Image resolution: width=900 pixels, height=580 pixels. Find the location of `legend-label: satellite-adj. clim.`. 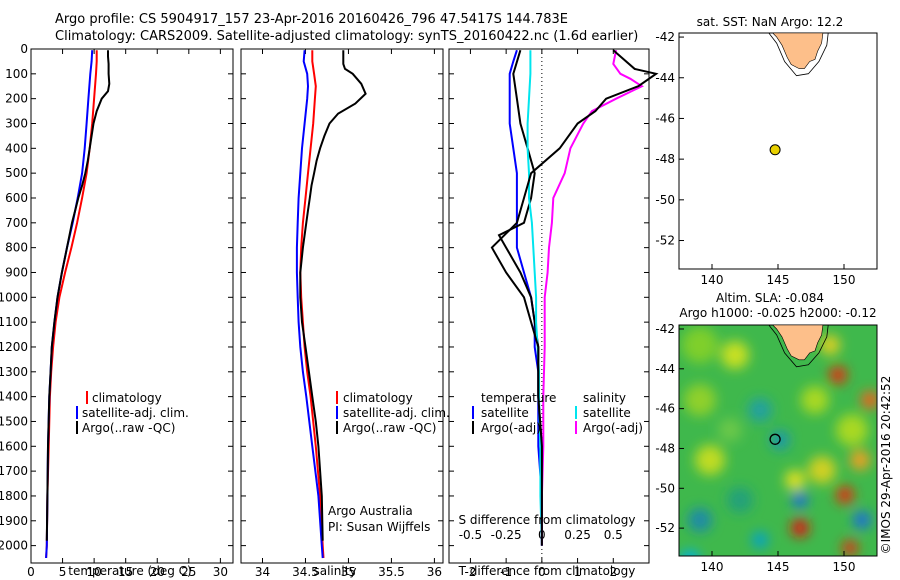

legend-label: satellite-adj. clim. is located at coordinates (396, 413).